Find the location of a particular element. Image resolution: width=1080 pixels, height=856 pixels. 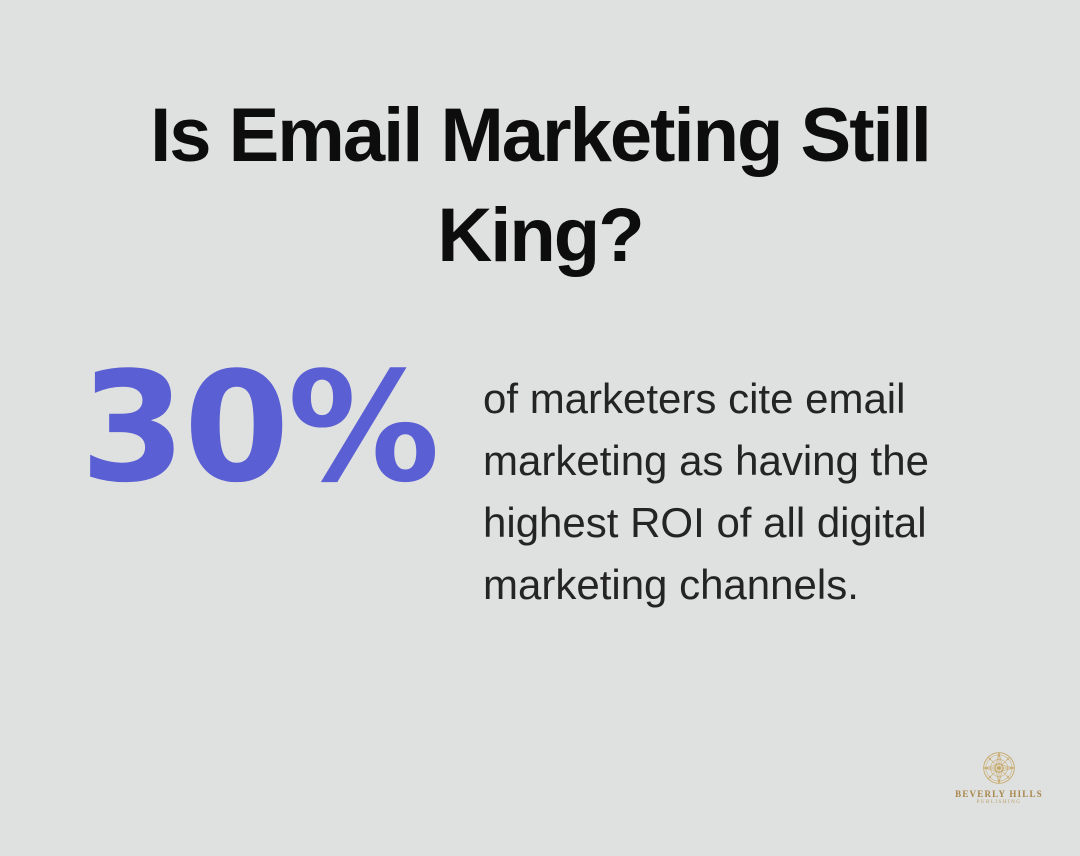

page-title-line-1: Is Email Marketing Still is located at coordinates (541, 135).